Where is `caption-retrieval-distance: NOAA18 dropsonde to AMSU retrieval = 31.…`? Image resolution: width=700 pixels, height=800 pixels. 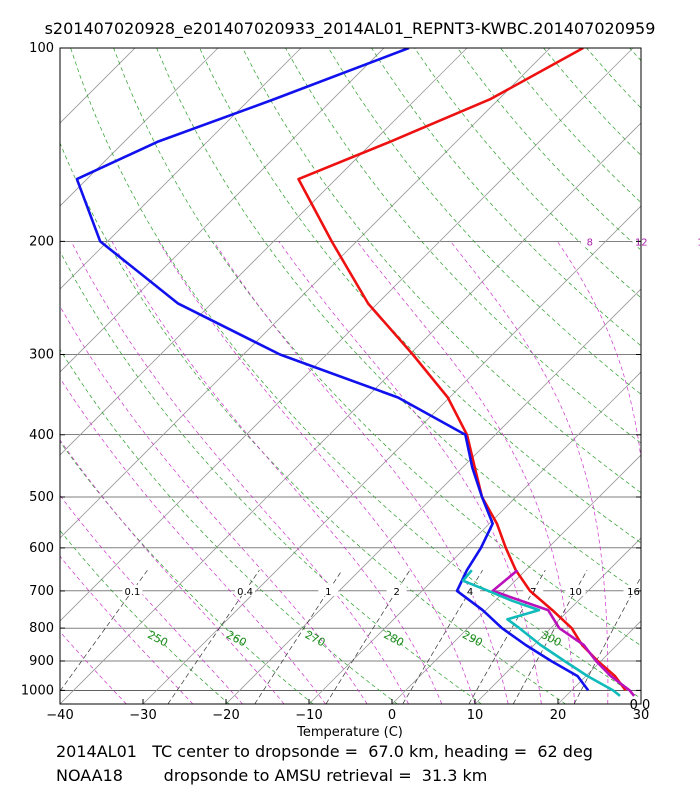
caption-retrieval-distance: NOAA18 dropsonde to AMSU retrieval = 31.… is located at coordinates (272, 775).